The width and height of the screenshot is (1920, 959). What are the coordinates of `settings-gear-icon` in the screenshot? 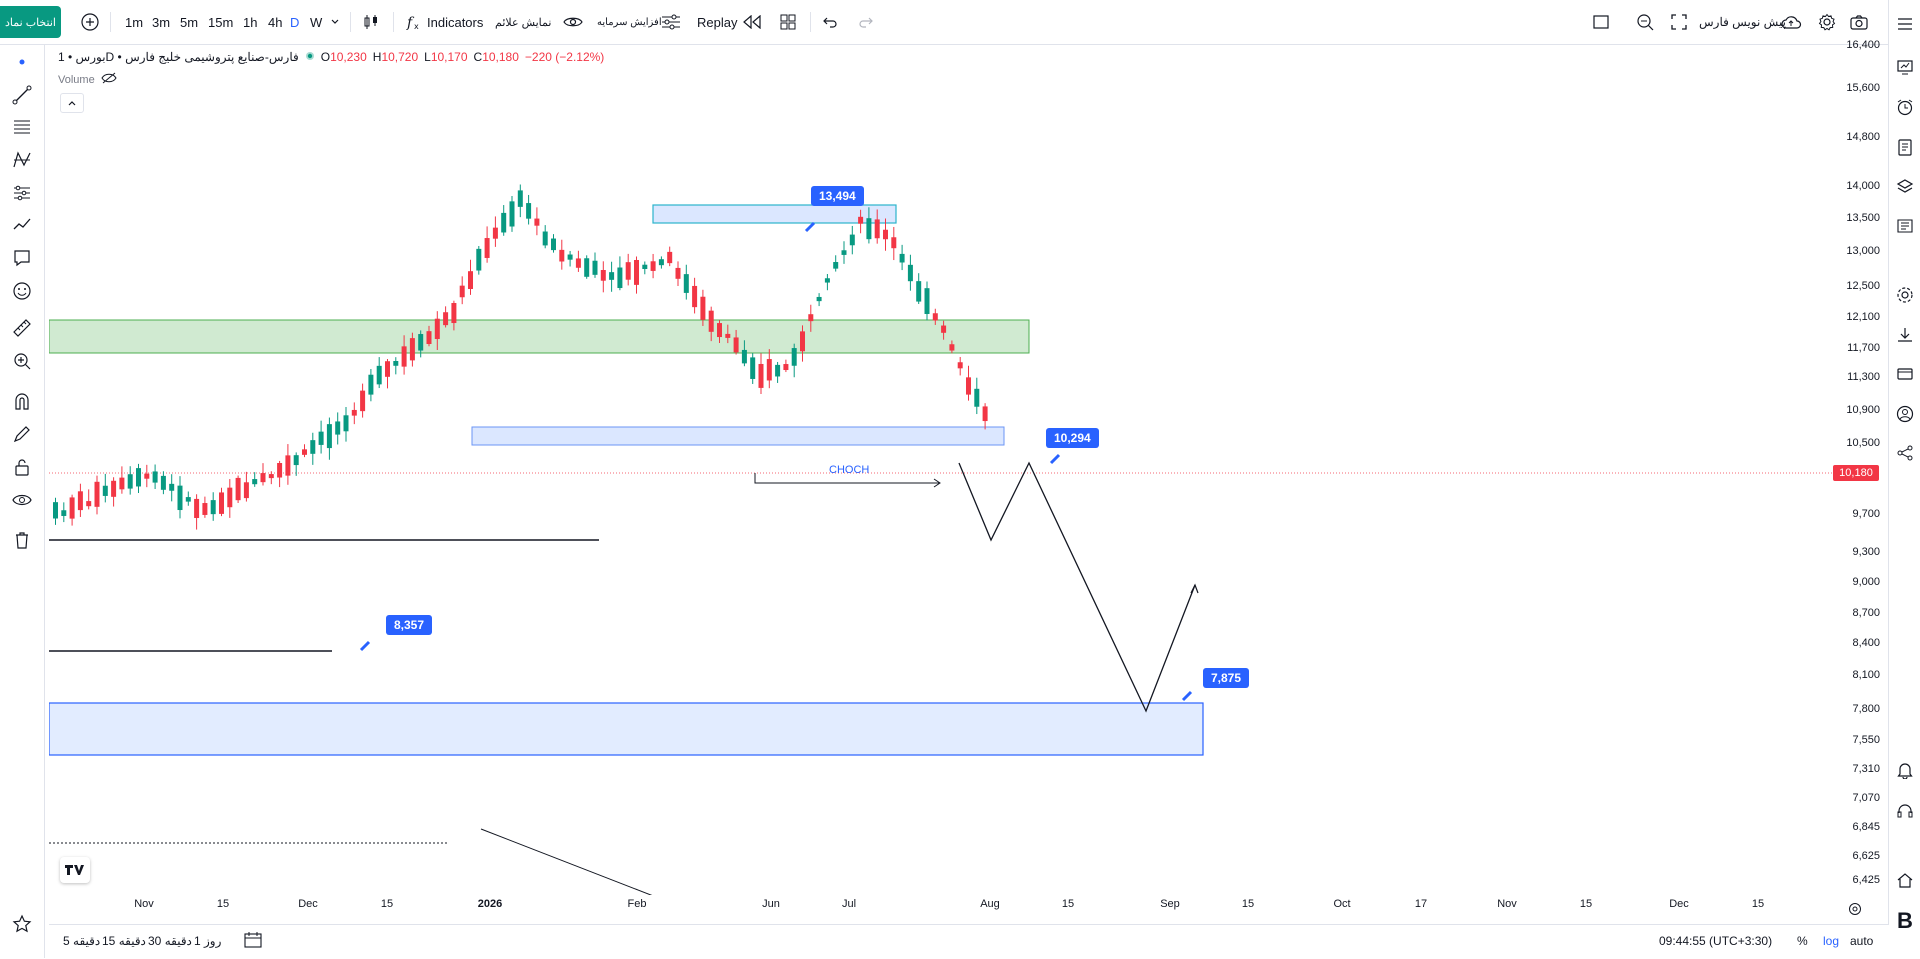 It's located at (1827, 22).